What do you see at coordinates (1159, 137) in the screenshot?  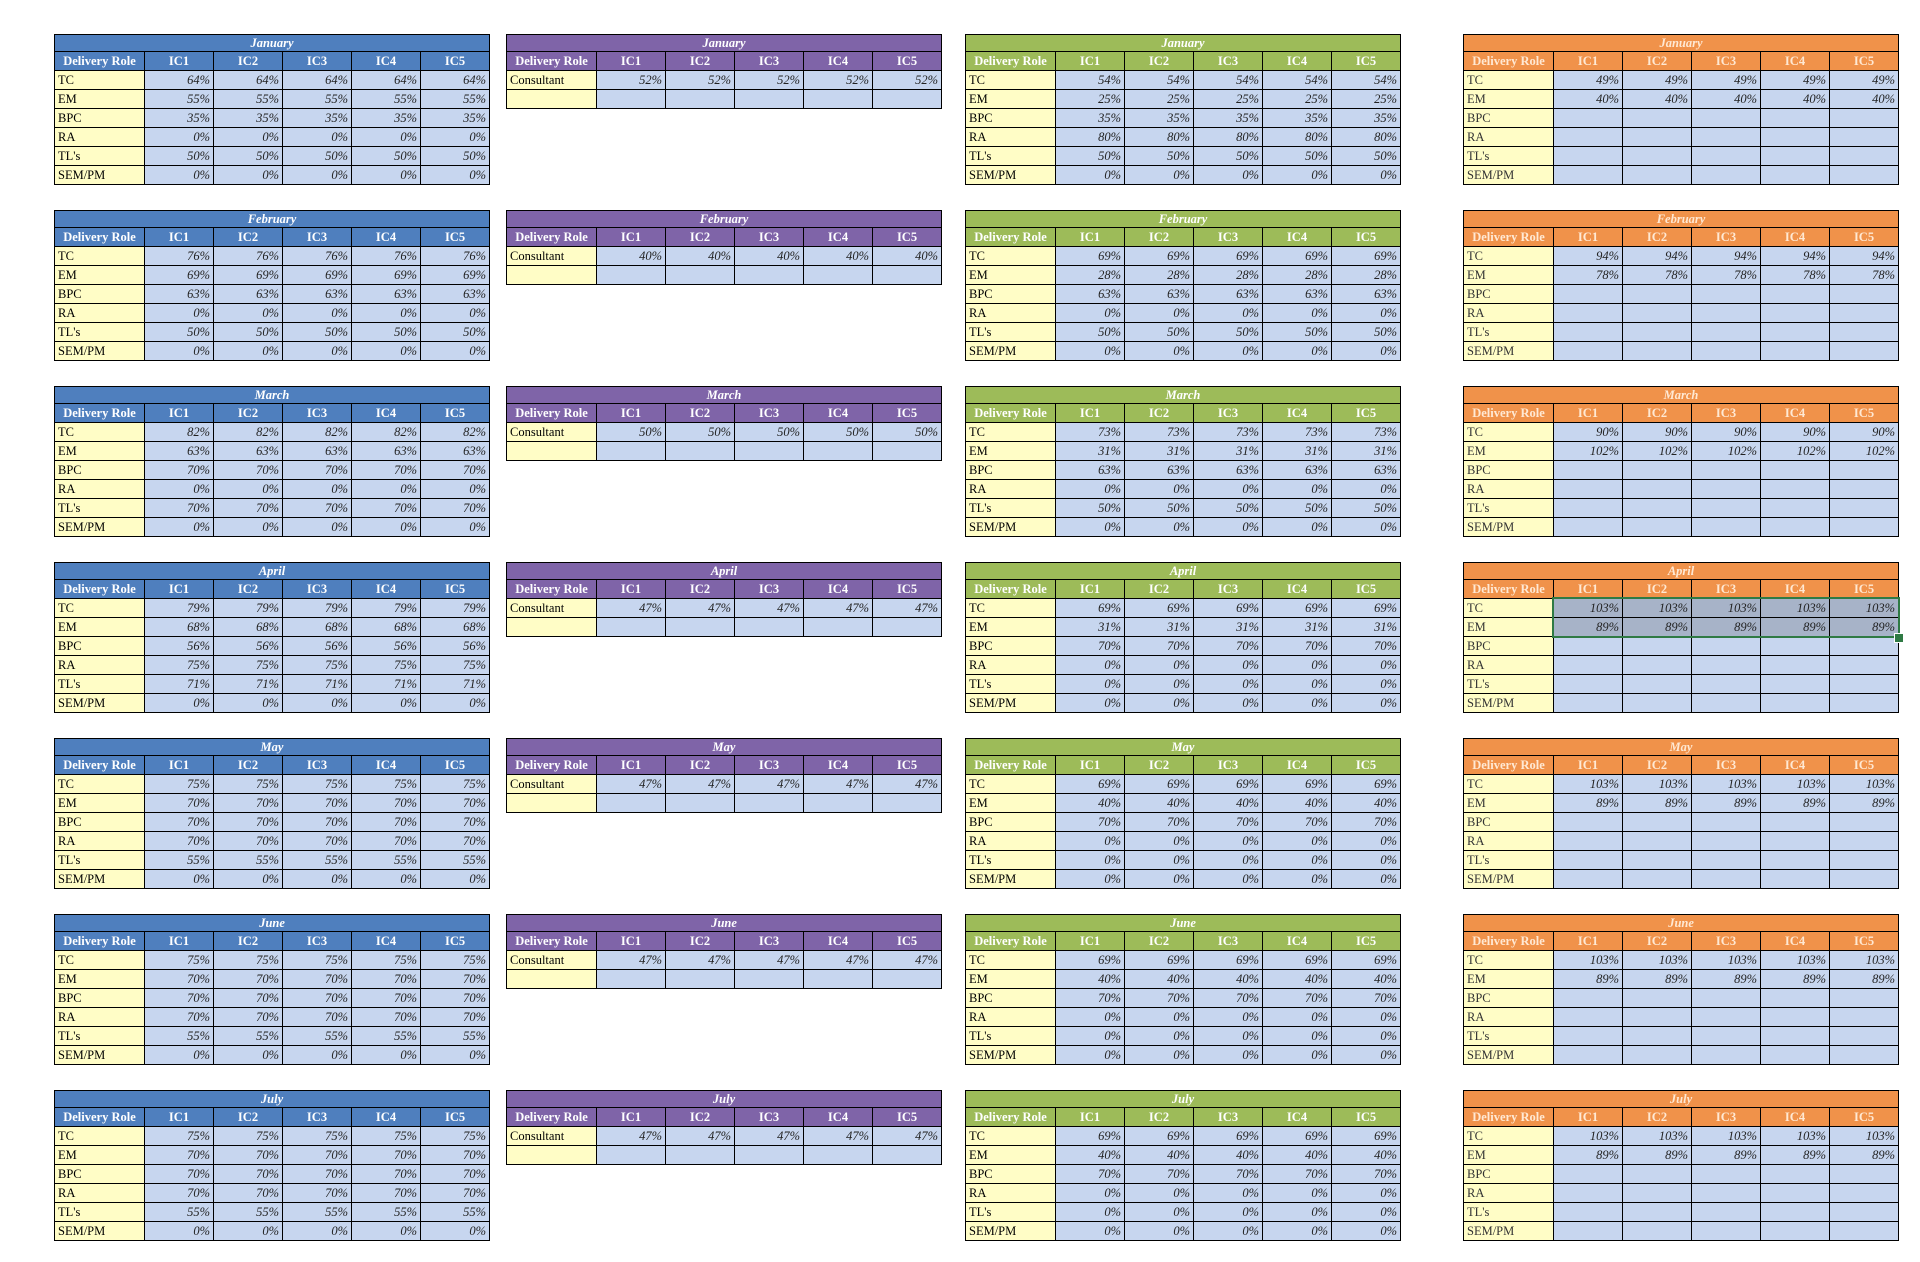 I see `value-cell: 80%` at bounding box center [1159, 137].